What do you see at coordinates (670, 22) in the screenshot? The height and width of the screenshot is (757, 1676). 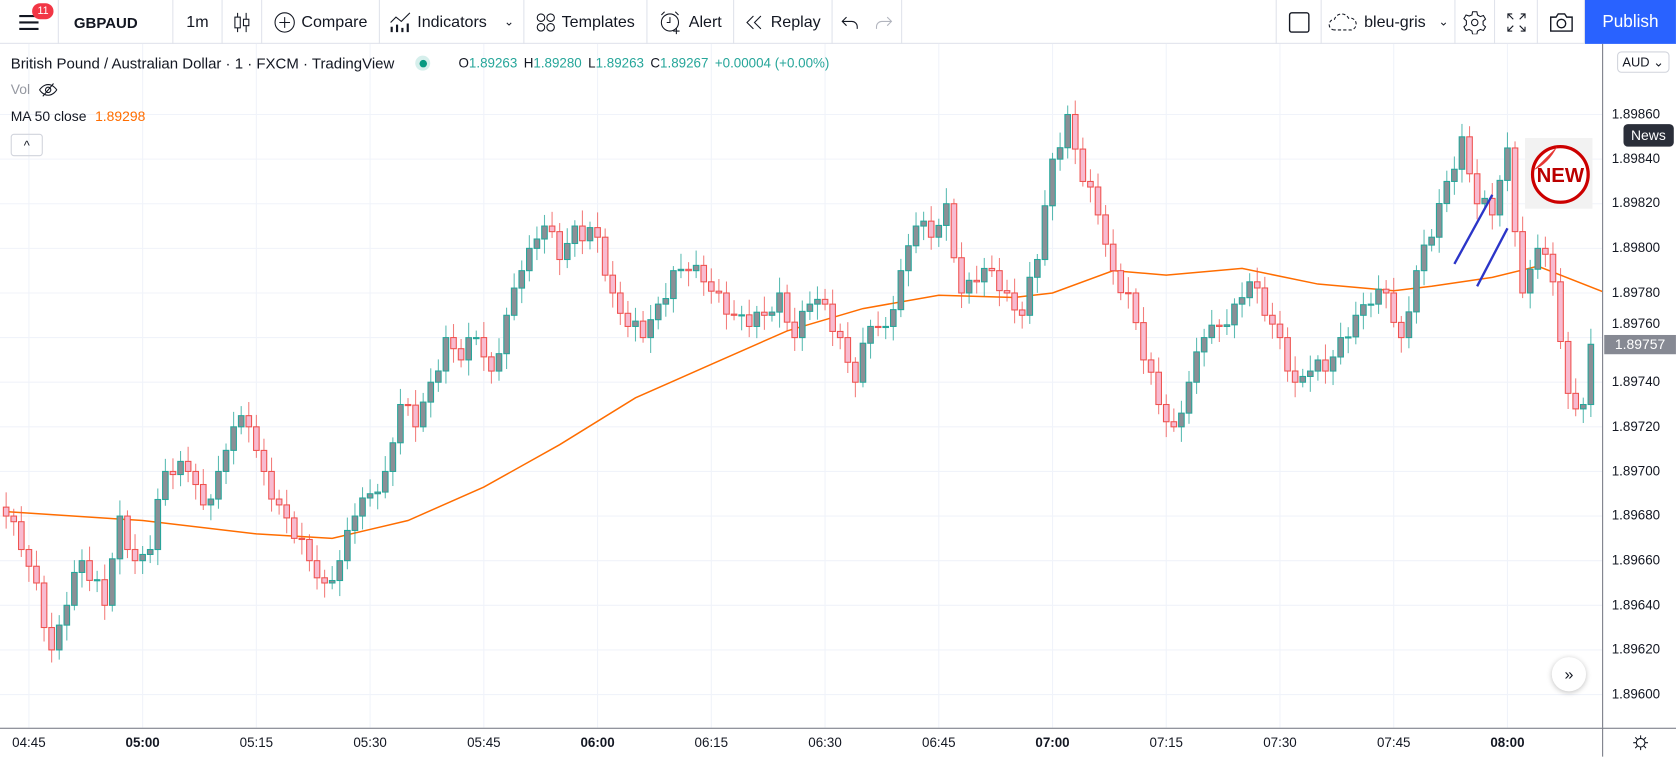 I see `alarm-clock-icon` at bounding box center [670, 22].